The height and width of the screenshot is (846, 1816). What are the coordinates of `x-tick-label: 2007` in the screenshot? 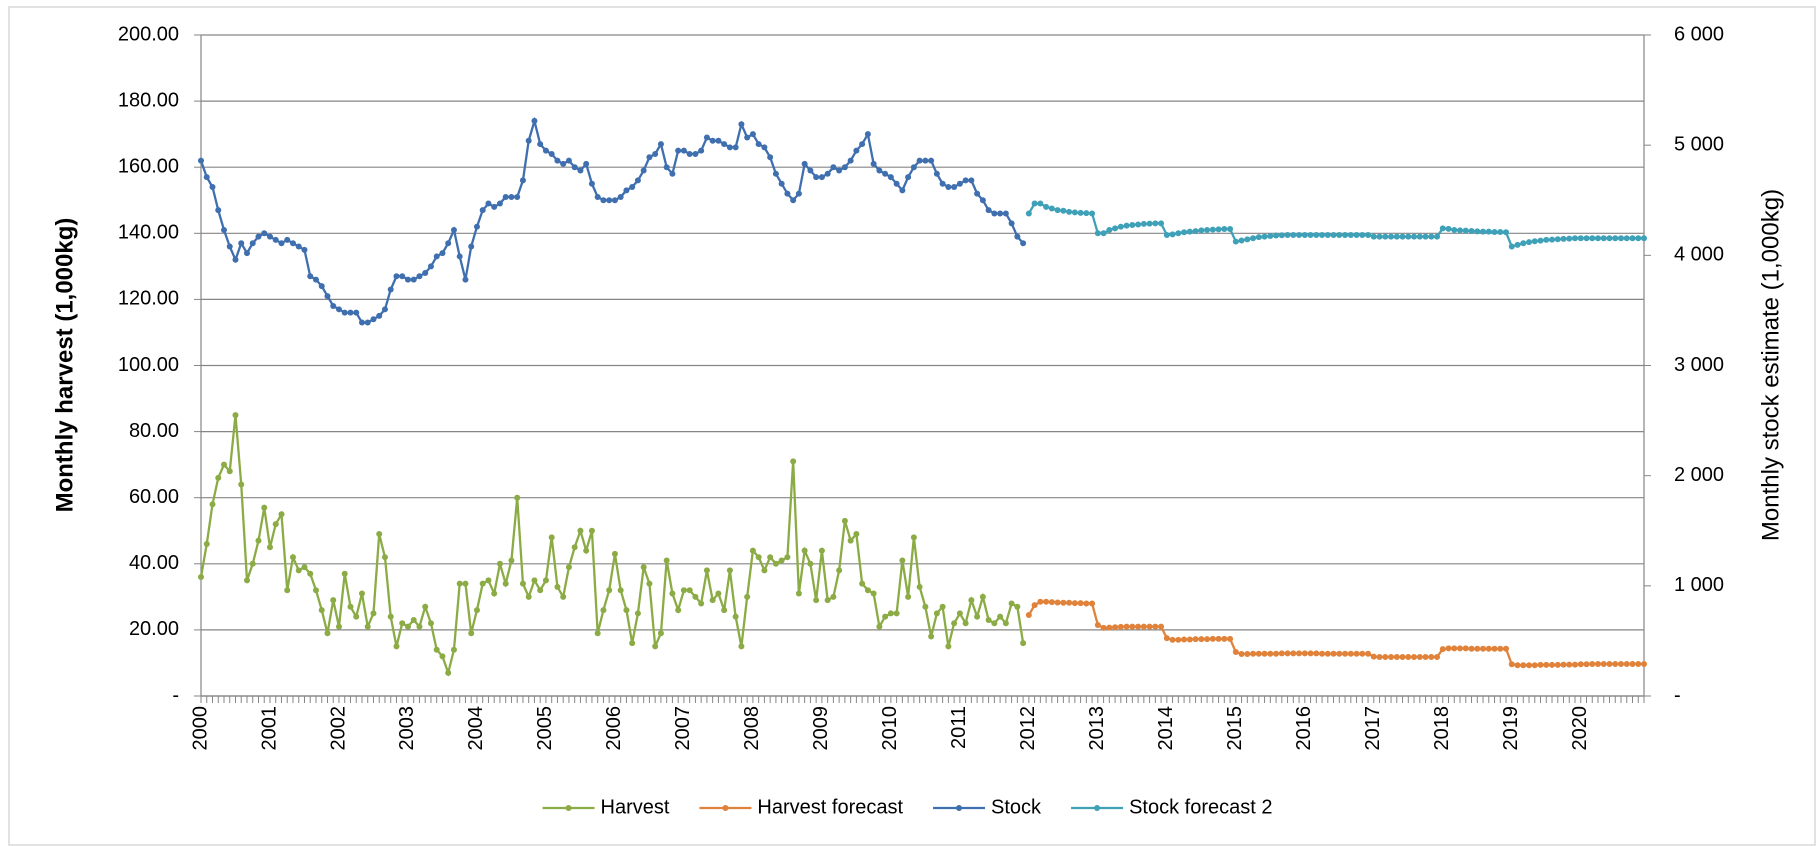 It's located at (683, 728).